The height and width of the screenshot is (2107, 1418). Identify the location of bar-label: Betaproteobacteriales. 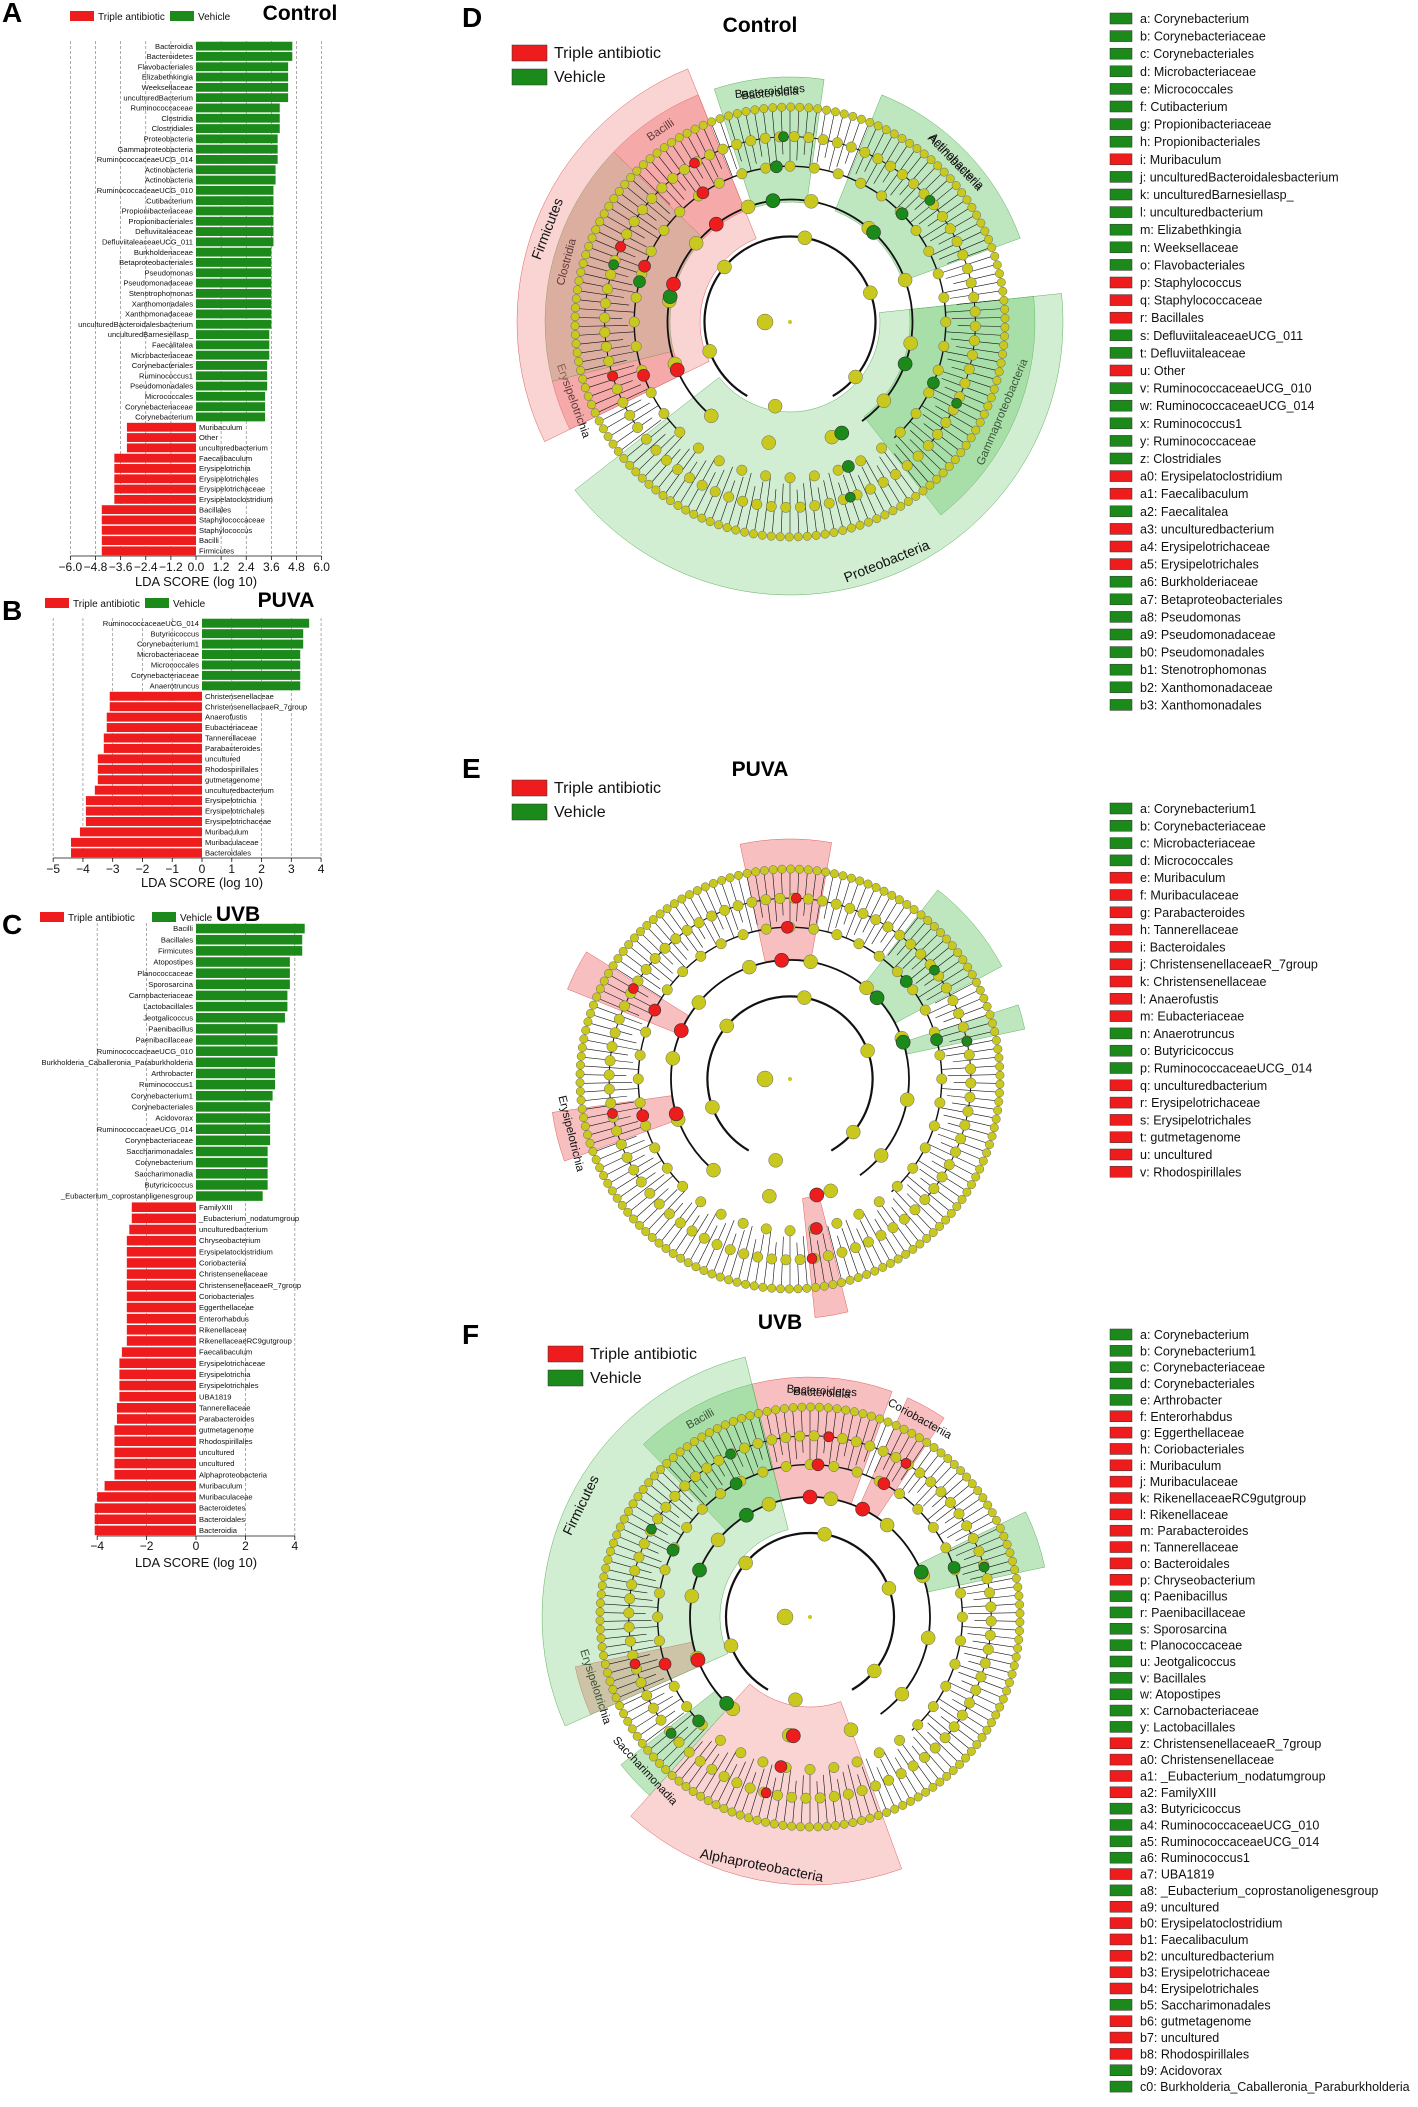
(156, 262).